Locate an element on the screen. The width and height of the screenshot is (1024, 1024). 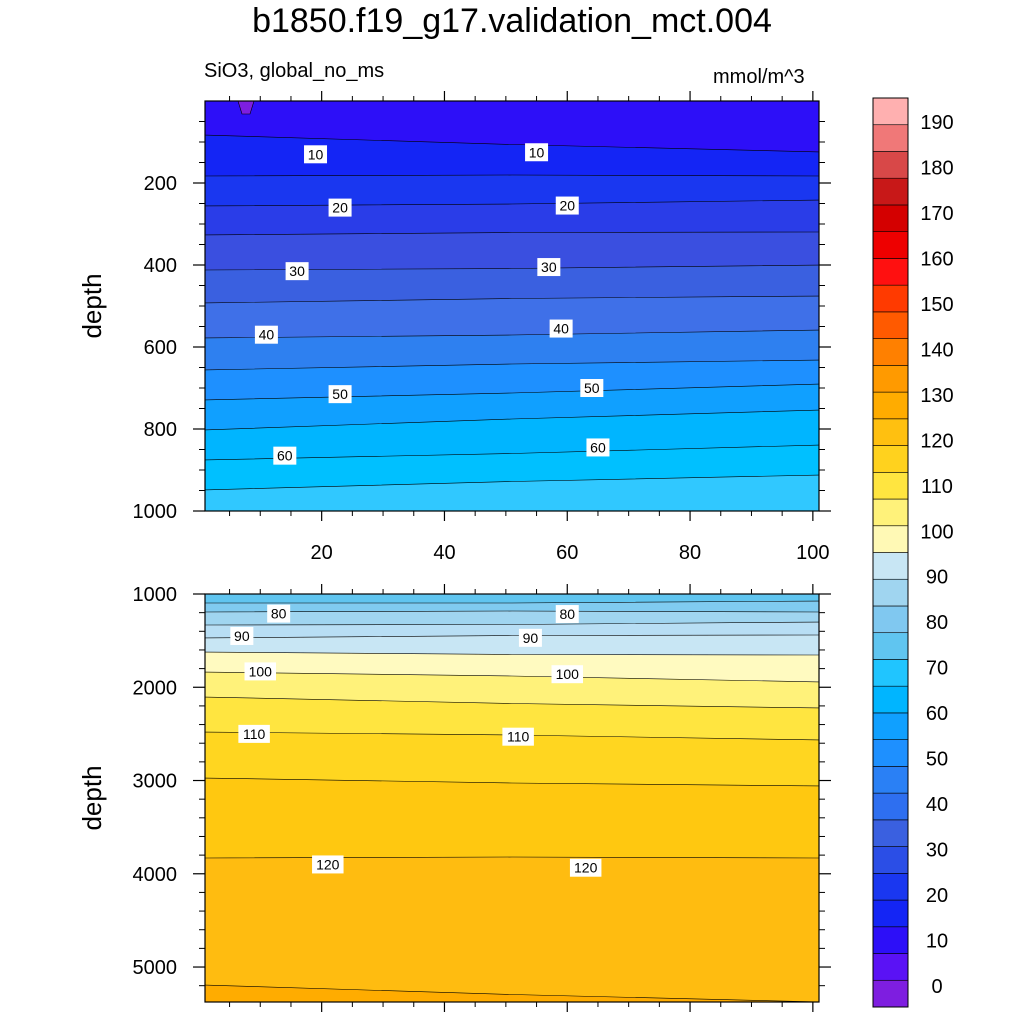
colorbar-label: 50 is located at coordinates (937, 760).